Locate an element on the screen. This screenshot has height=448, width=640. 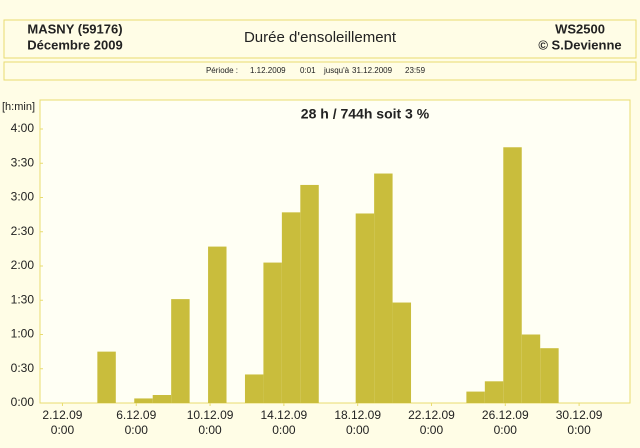
author: © S.Devienne is located at coordinates (579, 44).